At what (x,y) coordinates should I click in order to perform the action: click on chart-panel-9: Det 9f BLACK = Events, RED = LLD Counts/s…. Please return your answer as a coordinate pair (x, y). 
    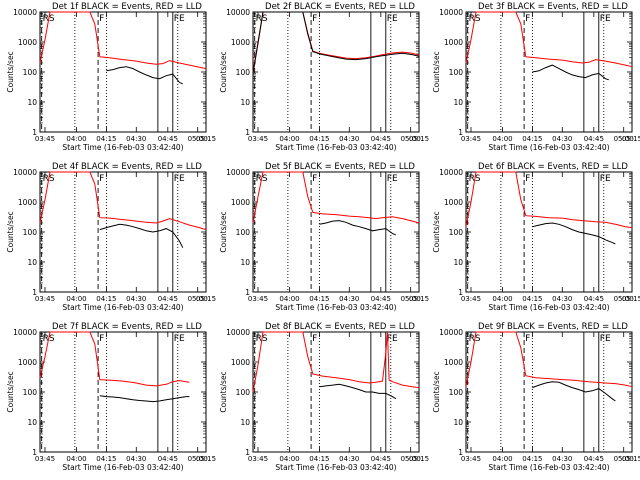
    Looking at the image, I should click on (536, 397).